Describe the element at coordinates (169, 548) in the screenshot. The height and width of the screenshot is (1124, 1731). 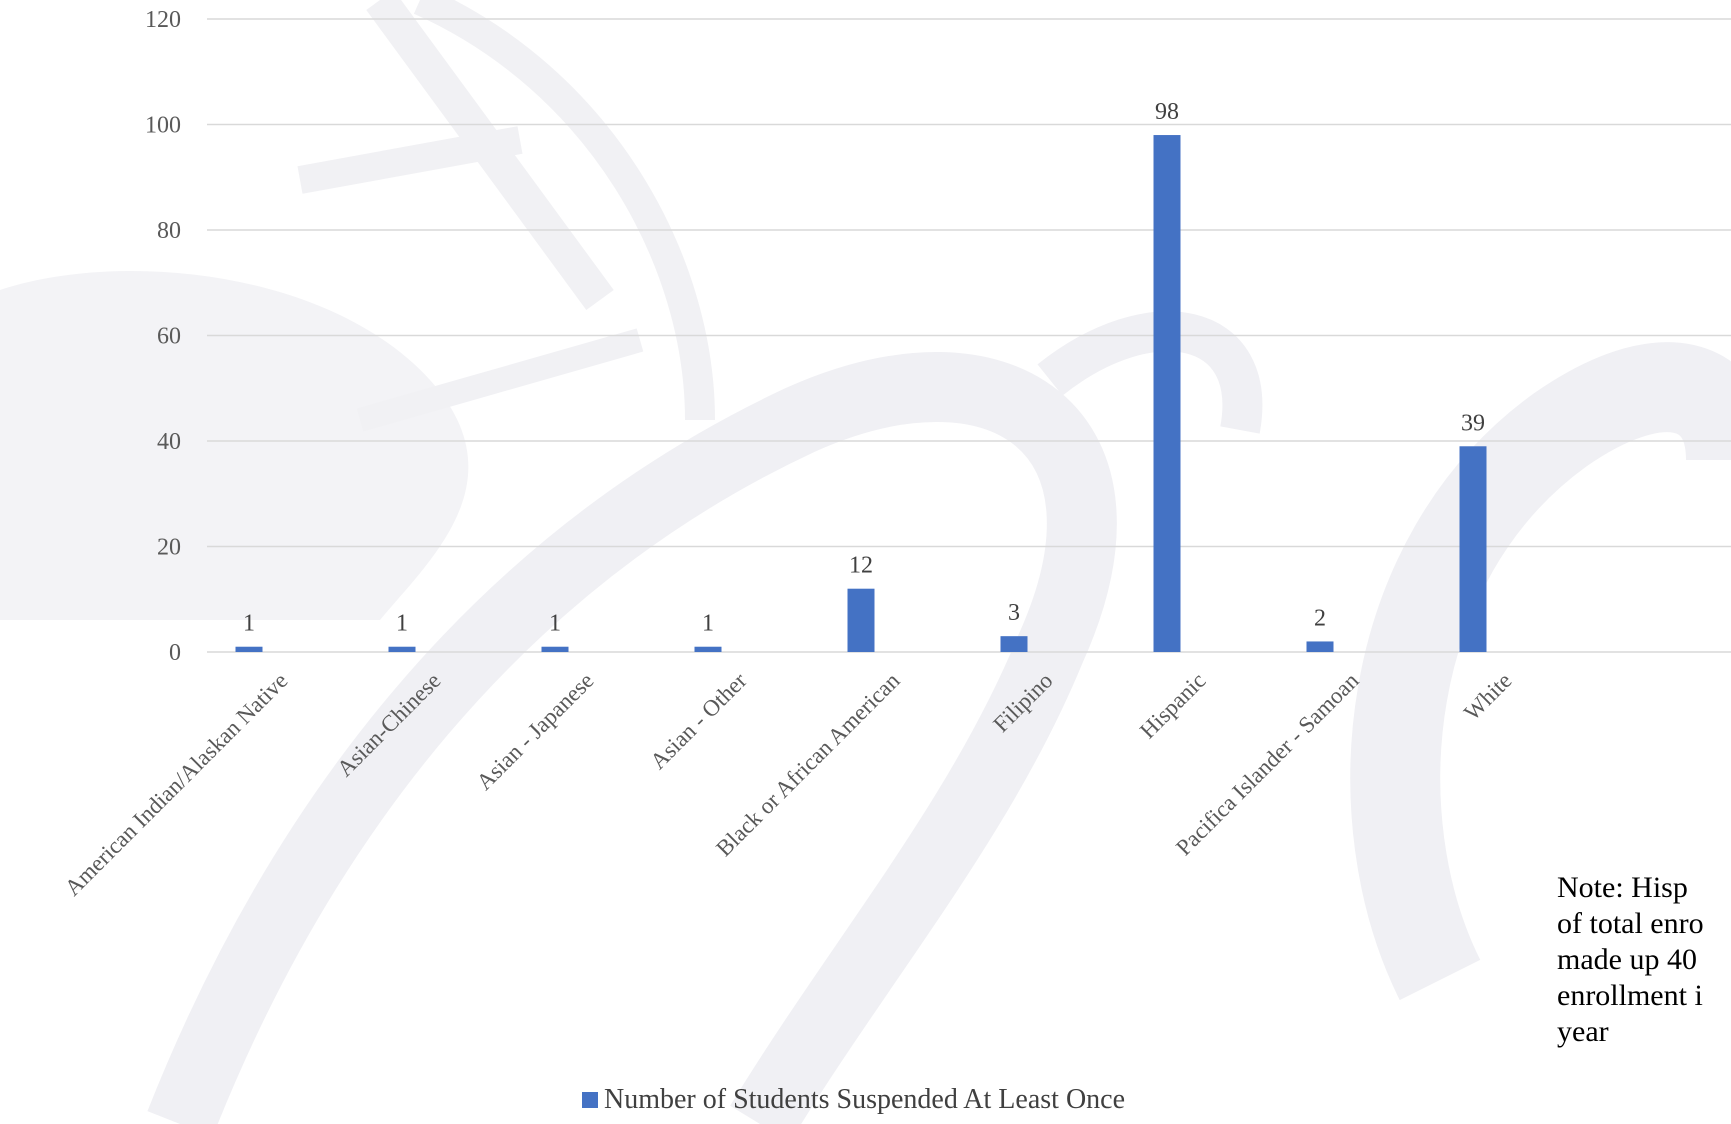
I see `y-tick-label: 20` at that location.